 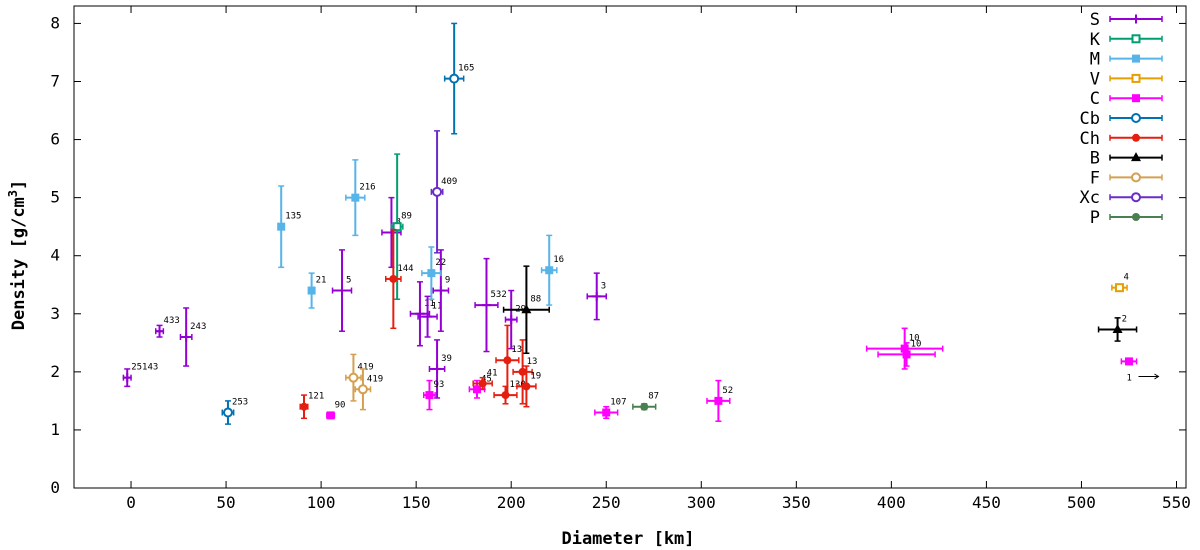 I want to click on data-point: 87, so click(x=645, y=401).